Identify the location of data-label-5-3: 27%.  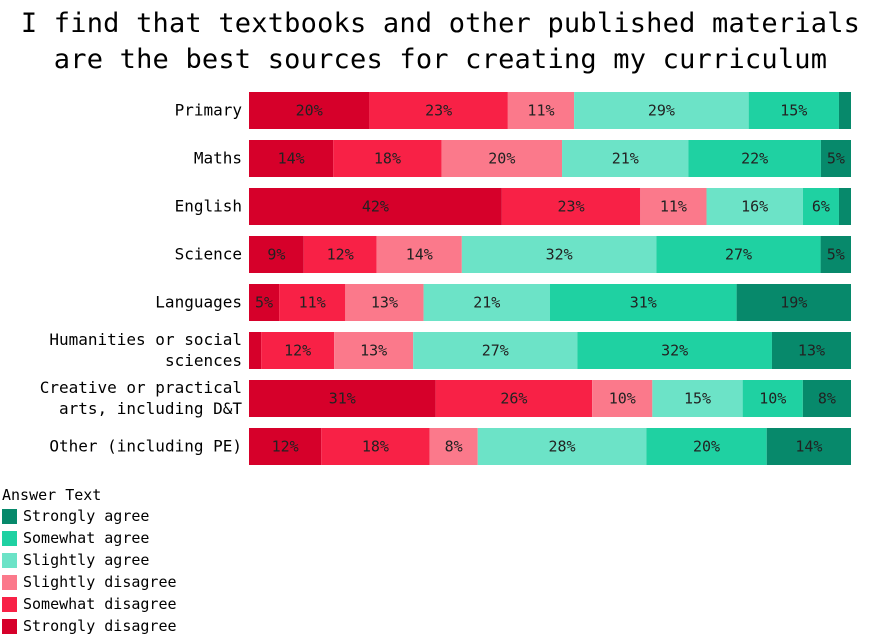
(495, 351).